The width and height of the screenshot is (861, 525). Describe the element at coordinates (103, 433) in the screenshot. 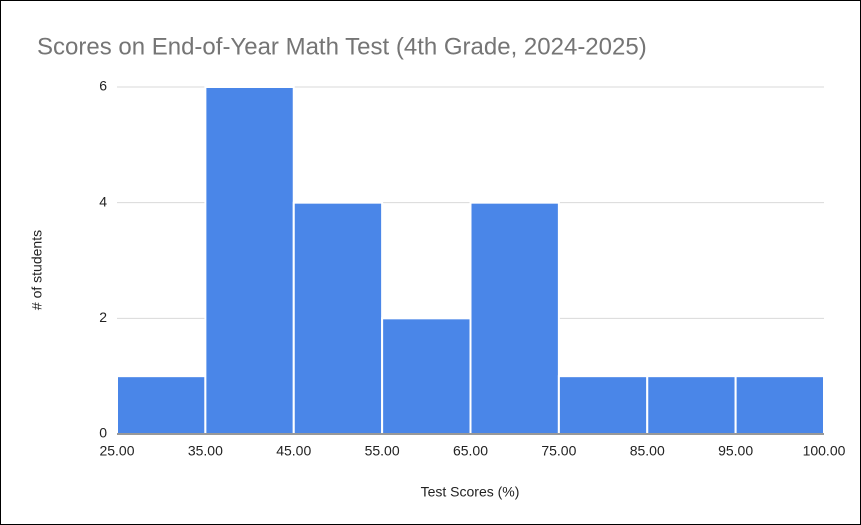

I see `y-tick-label: 0` at that location.